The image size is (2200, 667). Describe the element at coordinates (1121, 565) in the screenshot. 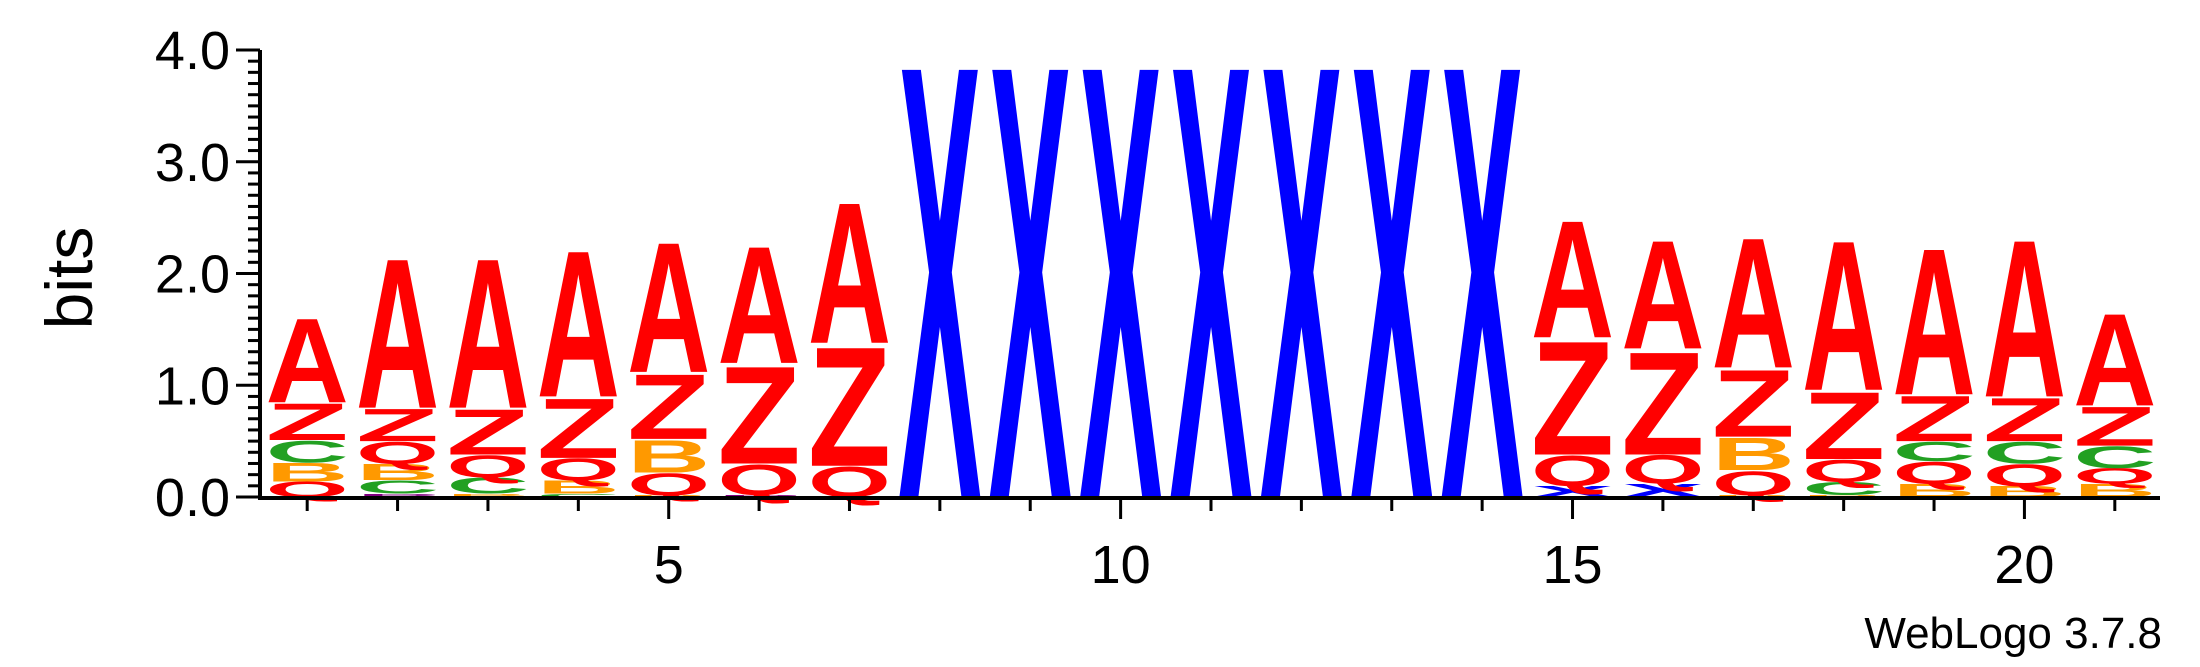

I see `x-tick-label: 10` at that location.